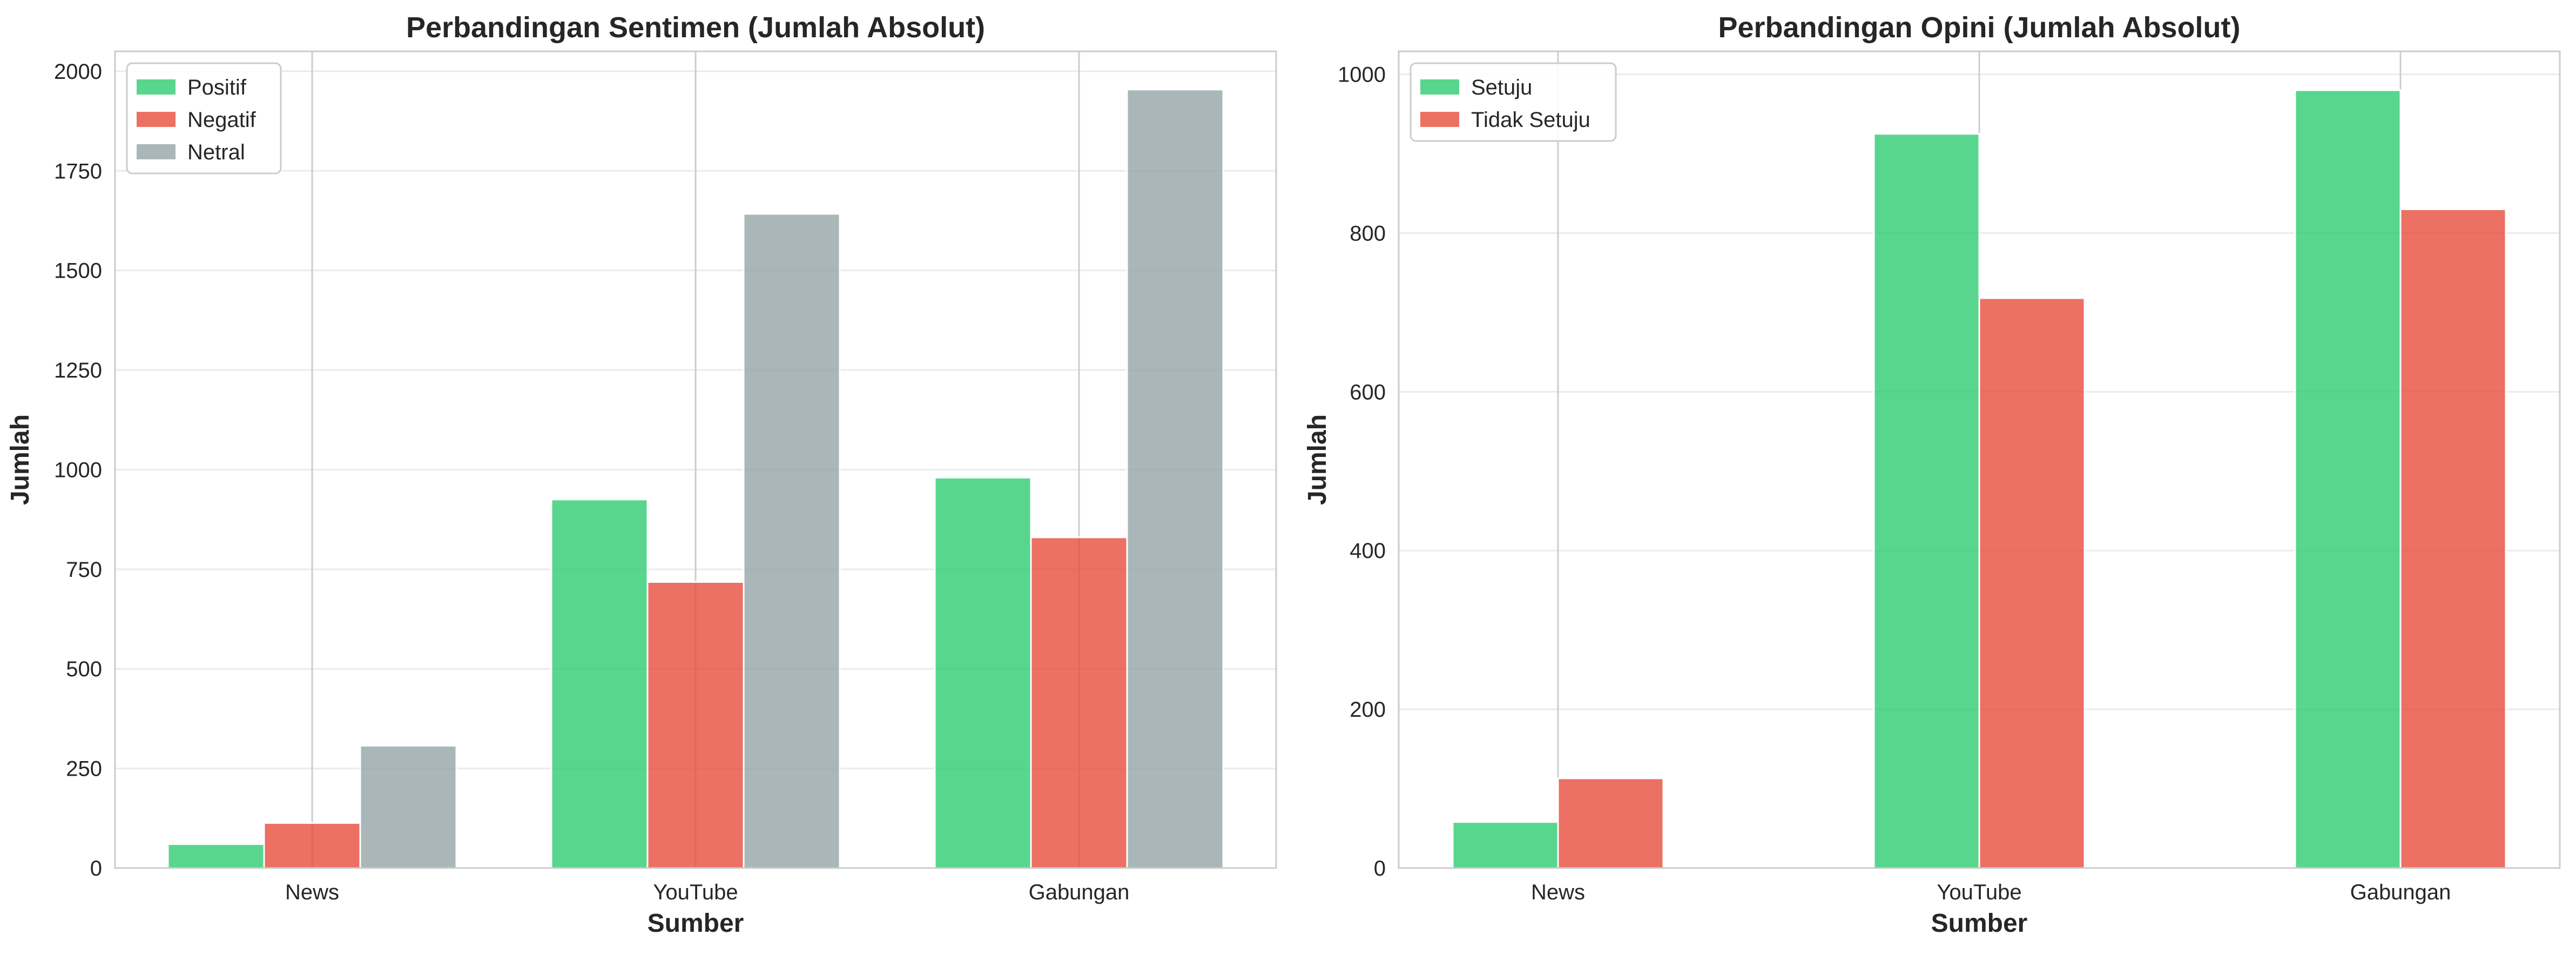  What do you see at coordinates (1501, 87) in the screenshot?
I see `legend-label: Setuju` at bounding box center [1501, 87].